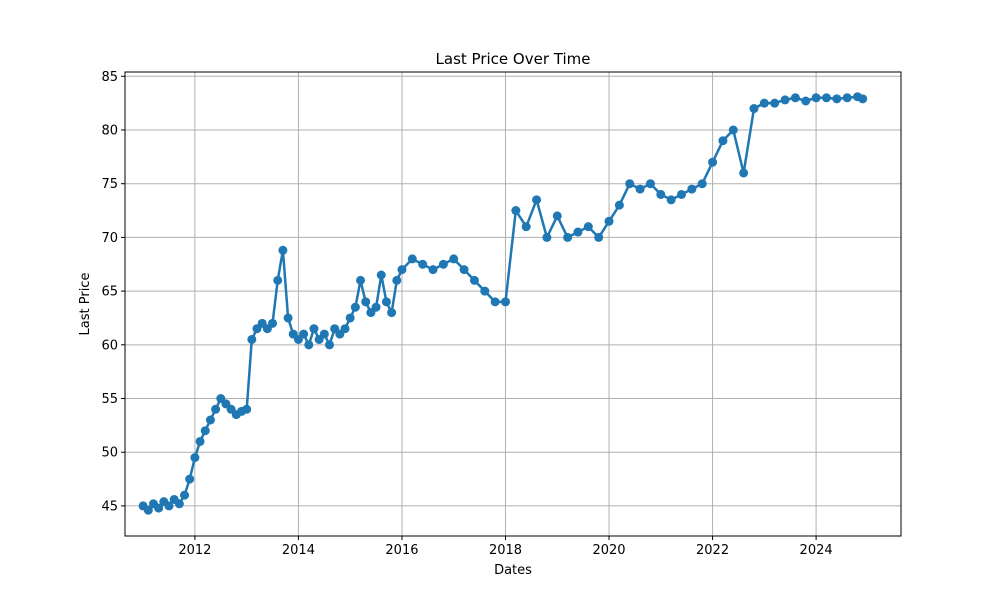 The width and height of the screenshot is (1000, 600). I want to click on y-tick-label: 45, so click(109, 506).